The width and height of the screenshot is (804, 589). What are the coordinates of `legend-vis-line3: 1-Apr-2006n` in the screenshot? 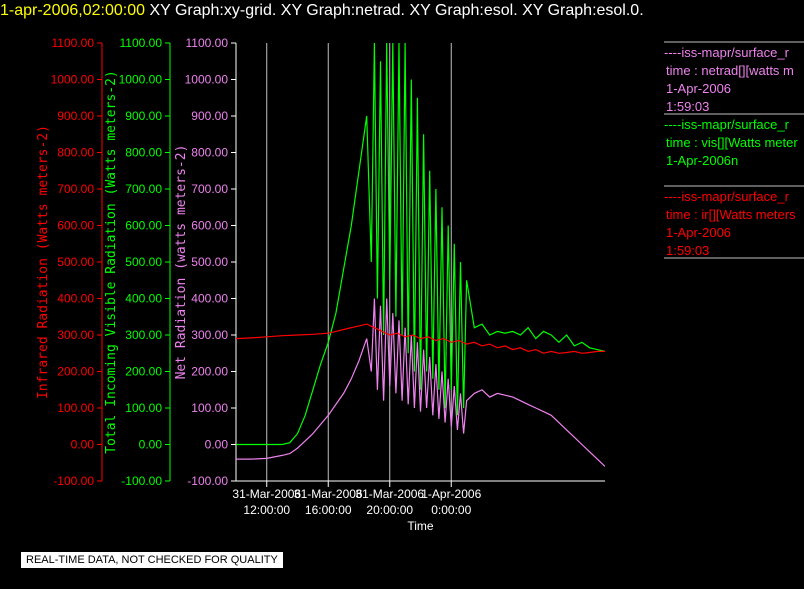 It's located at (702, 160).